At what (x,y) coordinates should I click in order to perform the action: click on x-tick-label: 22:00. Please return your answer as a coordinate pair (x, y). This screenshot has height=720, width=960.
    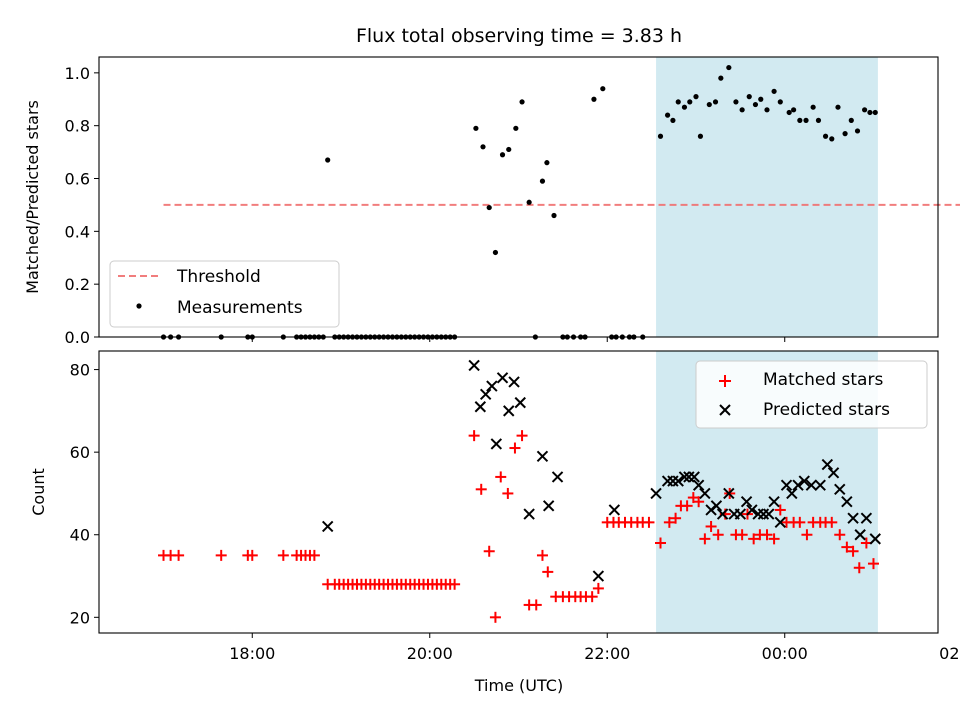
    Looking at the image, I should click on (607, 653).